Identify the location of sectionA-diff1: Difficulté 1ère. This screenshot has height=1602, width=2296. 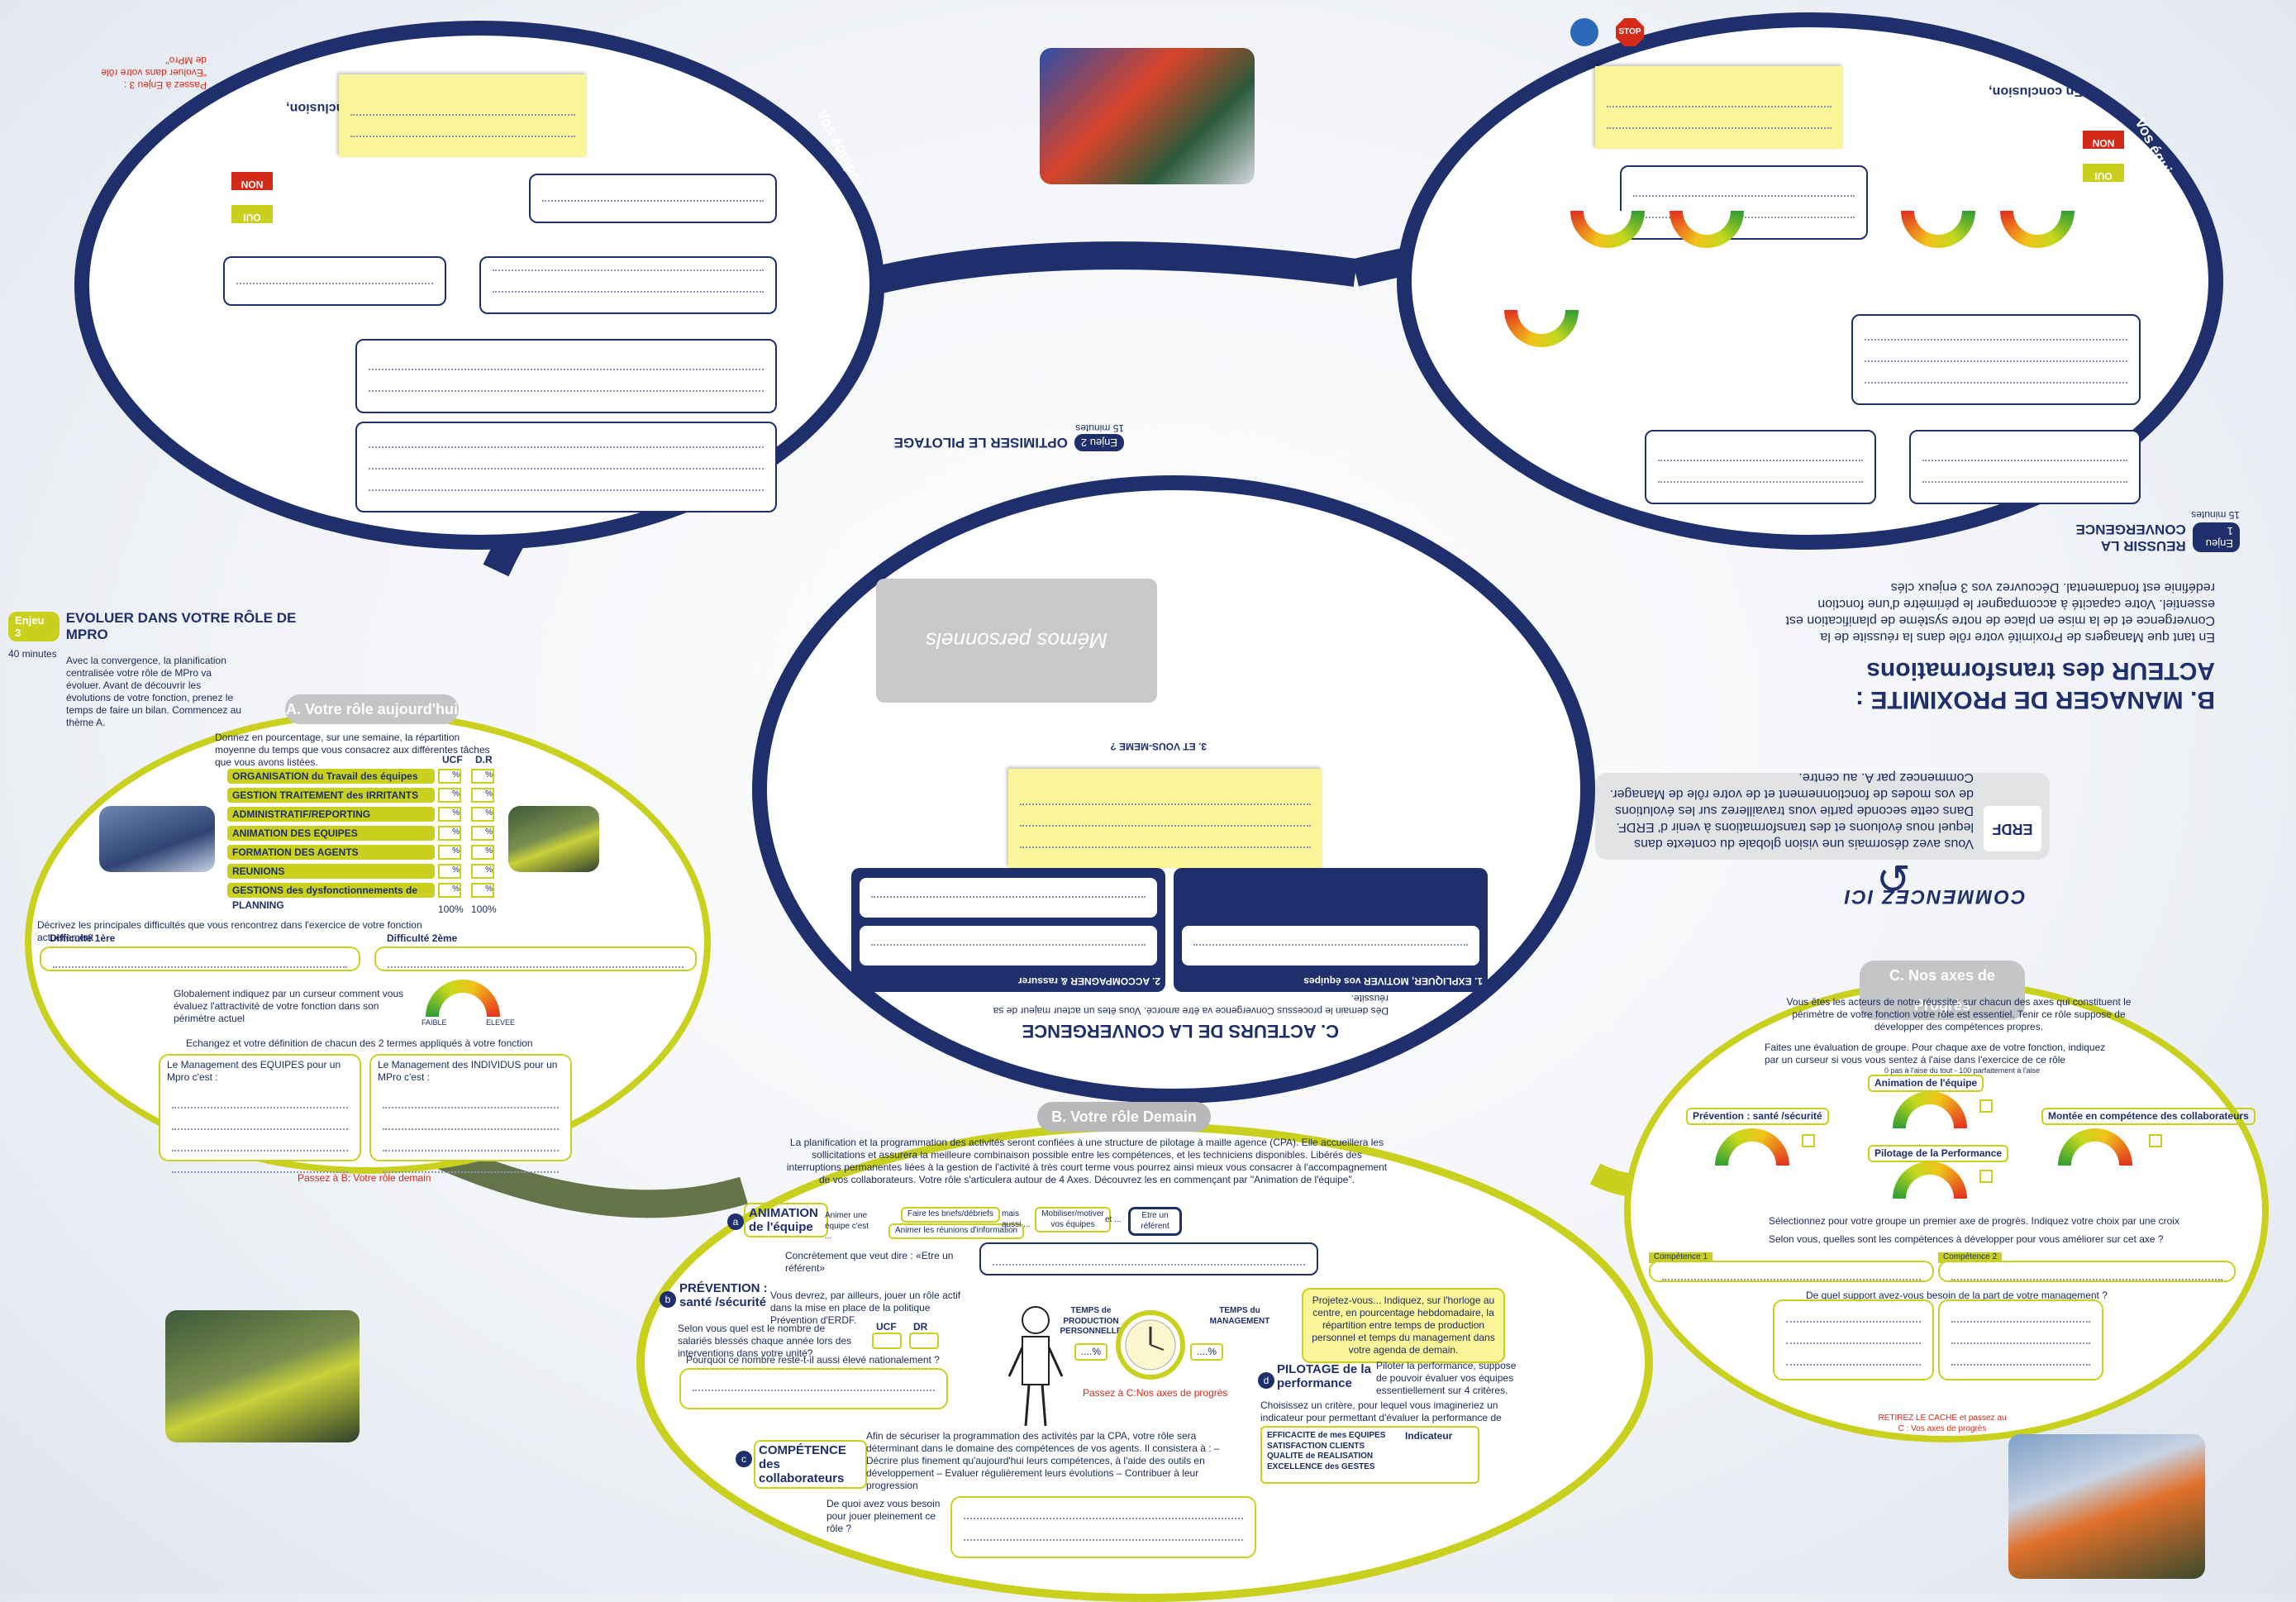
(83, 938).